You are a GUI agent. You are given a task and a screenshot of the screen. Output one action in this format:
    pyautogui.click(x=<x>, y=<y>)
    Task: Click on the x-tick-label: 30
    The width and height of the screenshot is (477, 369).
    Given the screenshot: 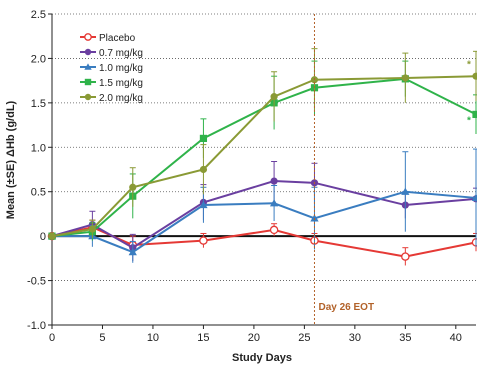 What is the action you would take?
    pyautogui.click(x=355, y=338)
    